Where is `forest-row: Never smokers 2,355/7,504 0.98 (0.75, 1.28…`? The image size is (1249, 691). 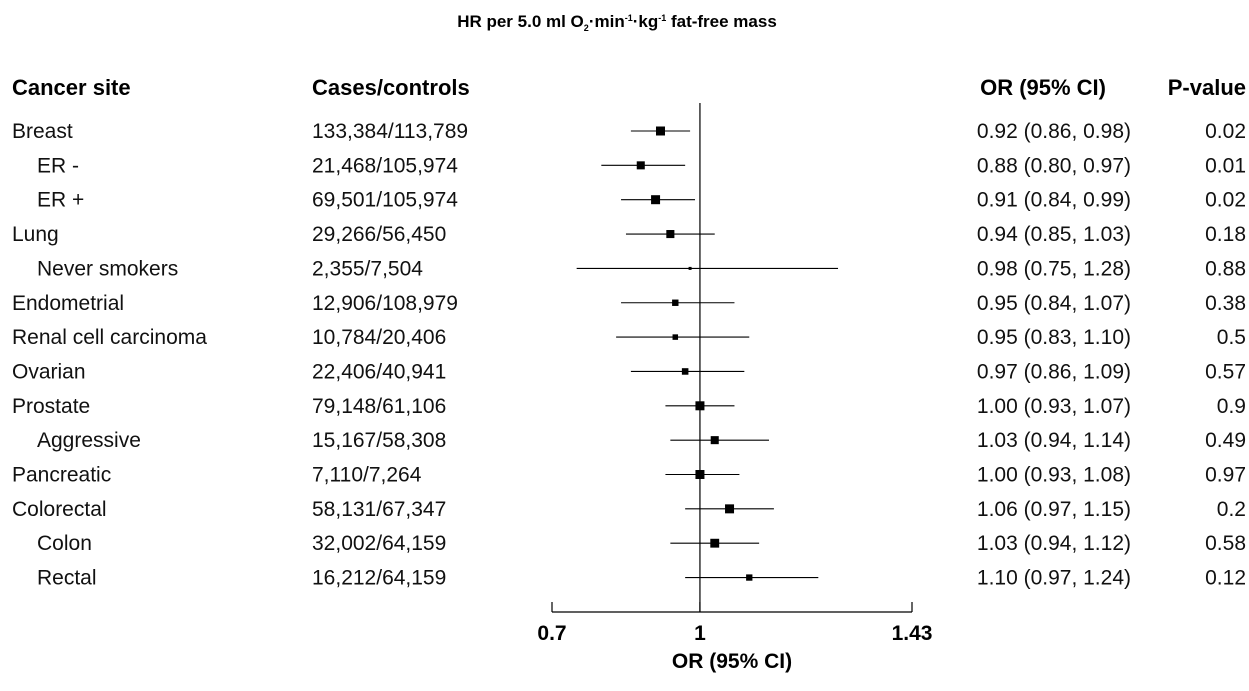
forest-row: Never smokers 2,355/7,504 0.98 (0.75, 1.28… is located at coordinates (641, 268).